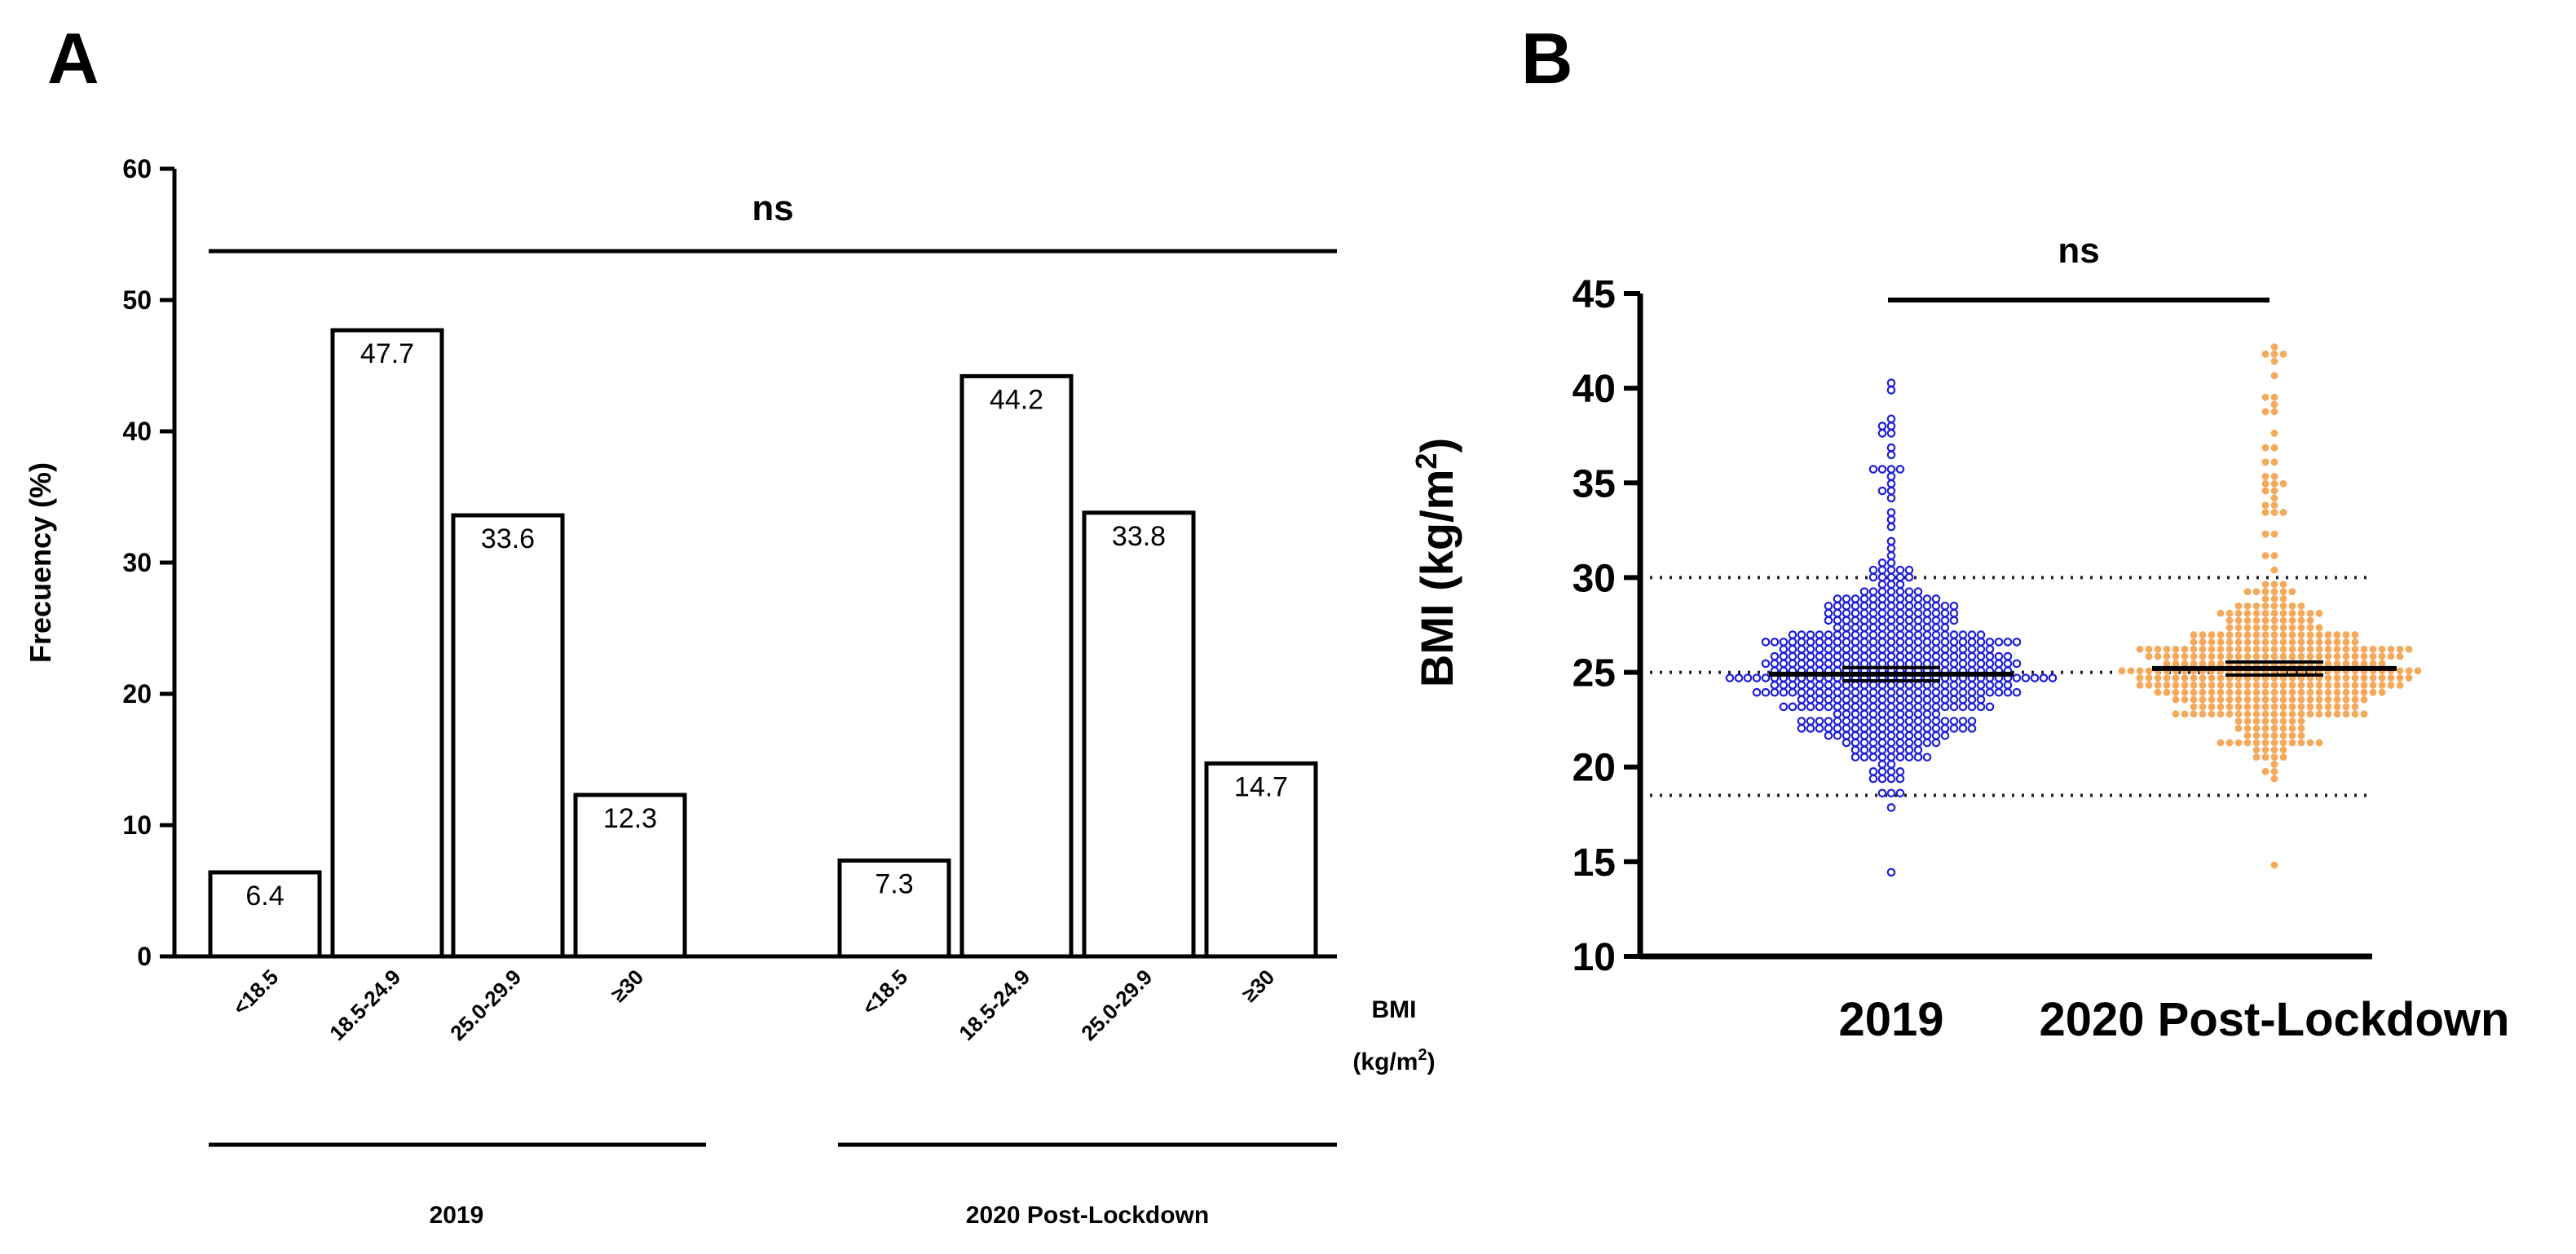 This screenshot has height=1254, width=2576. What do you see at coordinates (630, 818) in the screenshot?
I see `panel-a-bar-value-label: 12.3` at bounding box center [630, 818].